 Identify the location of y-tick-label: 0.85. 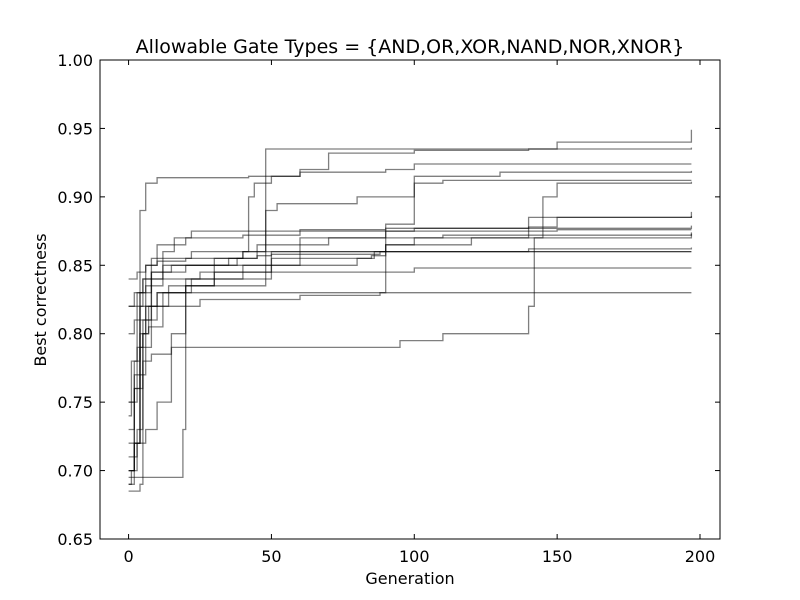
(75, 265).